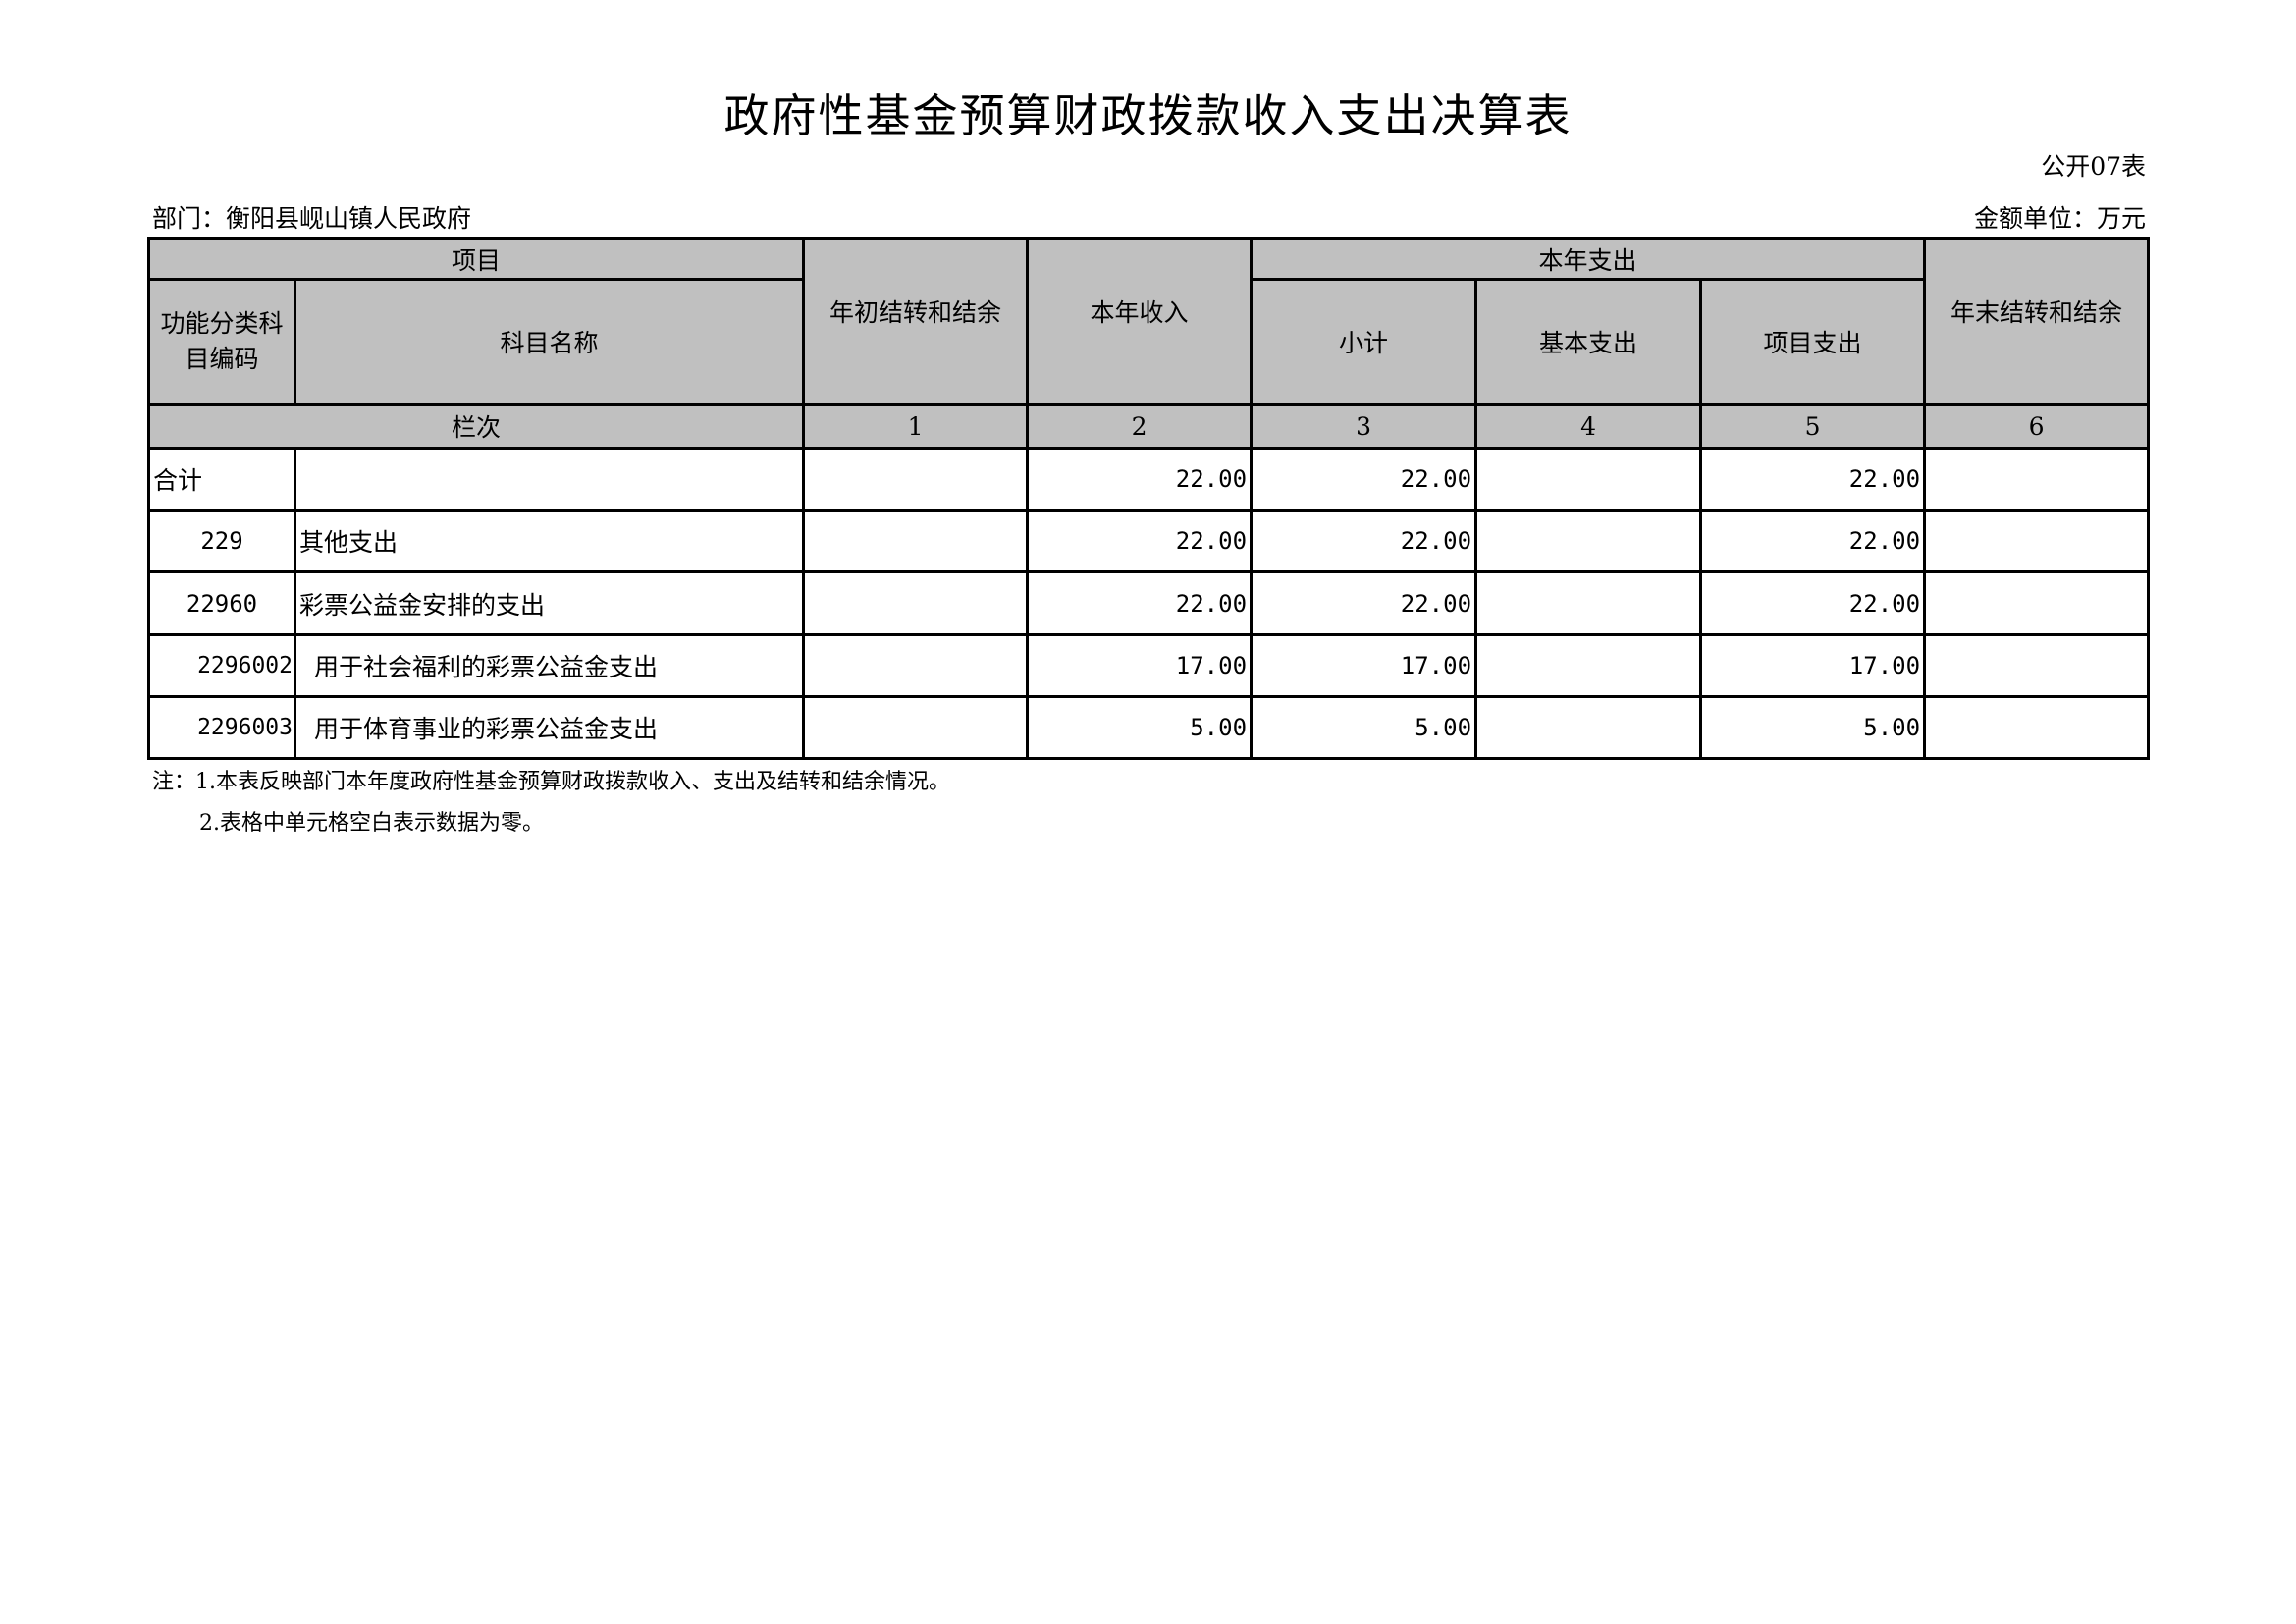 Image resolution: width=2296 pixels, height=1624 pixels. What do you see at coordinates (221, 541) in the screenshot?
I see `func-code: 229` at bounding box center [221, 541].